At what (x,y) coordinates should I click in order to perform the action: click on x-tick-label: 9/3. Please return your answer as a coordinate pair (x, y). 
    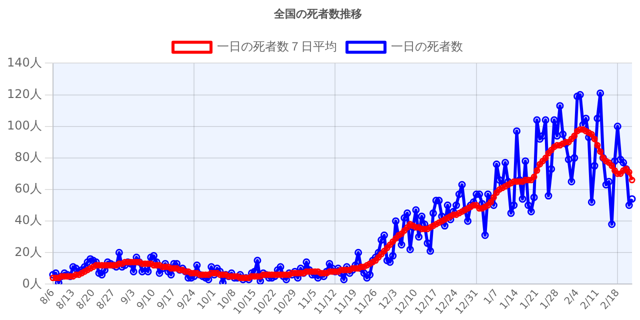
    Looking at the image, I should click on (128, 297).